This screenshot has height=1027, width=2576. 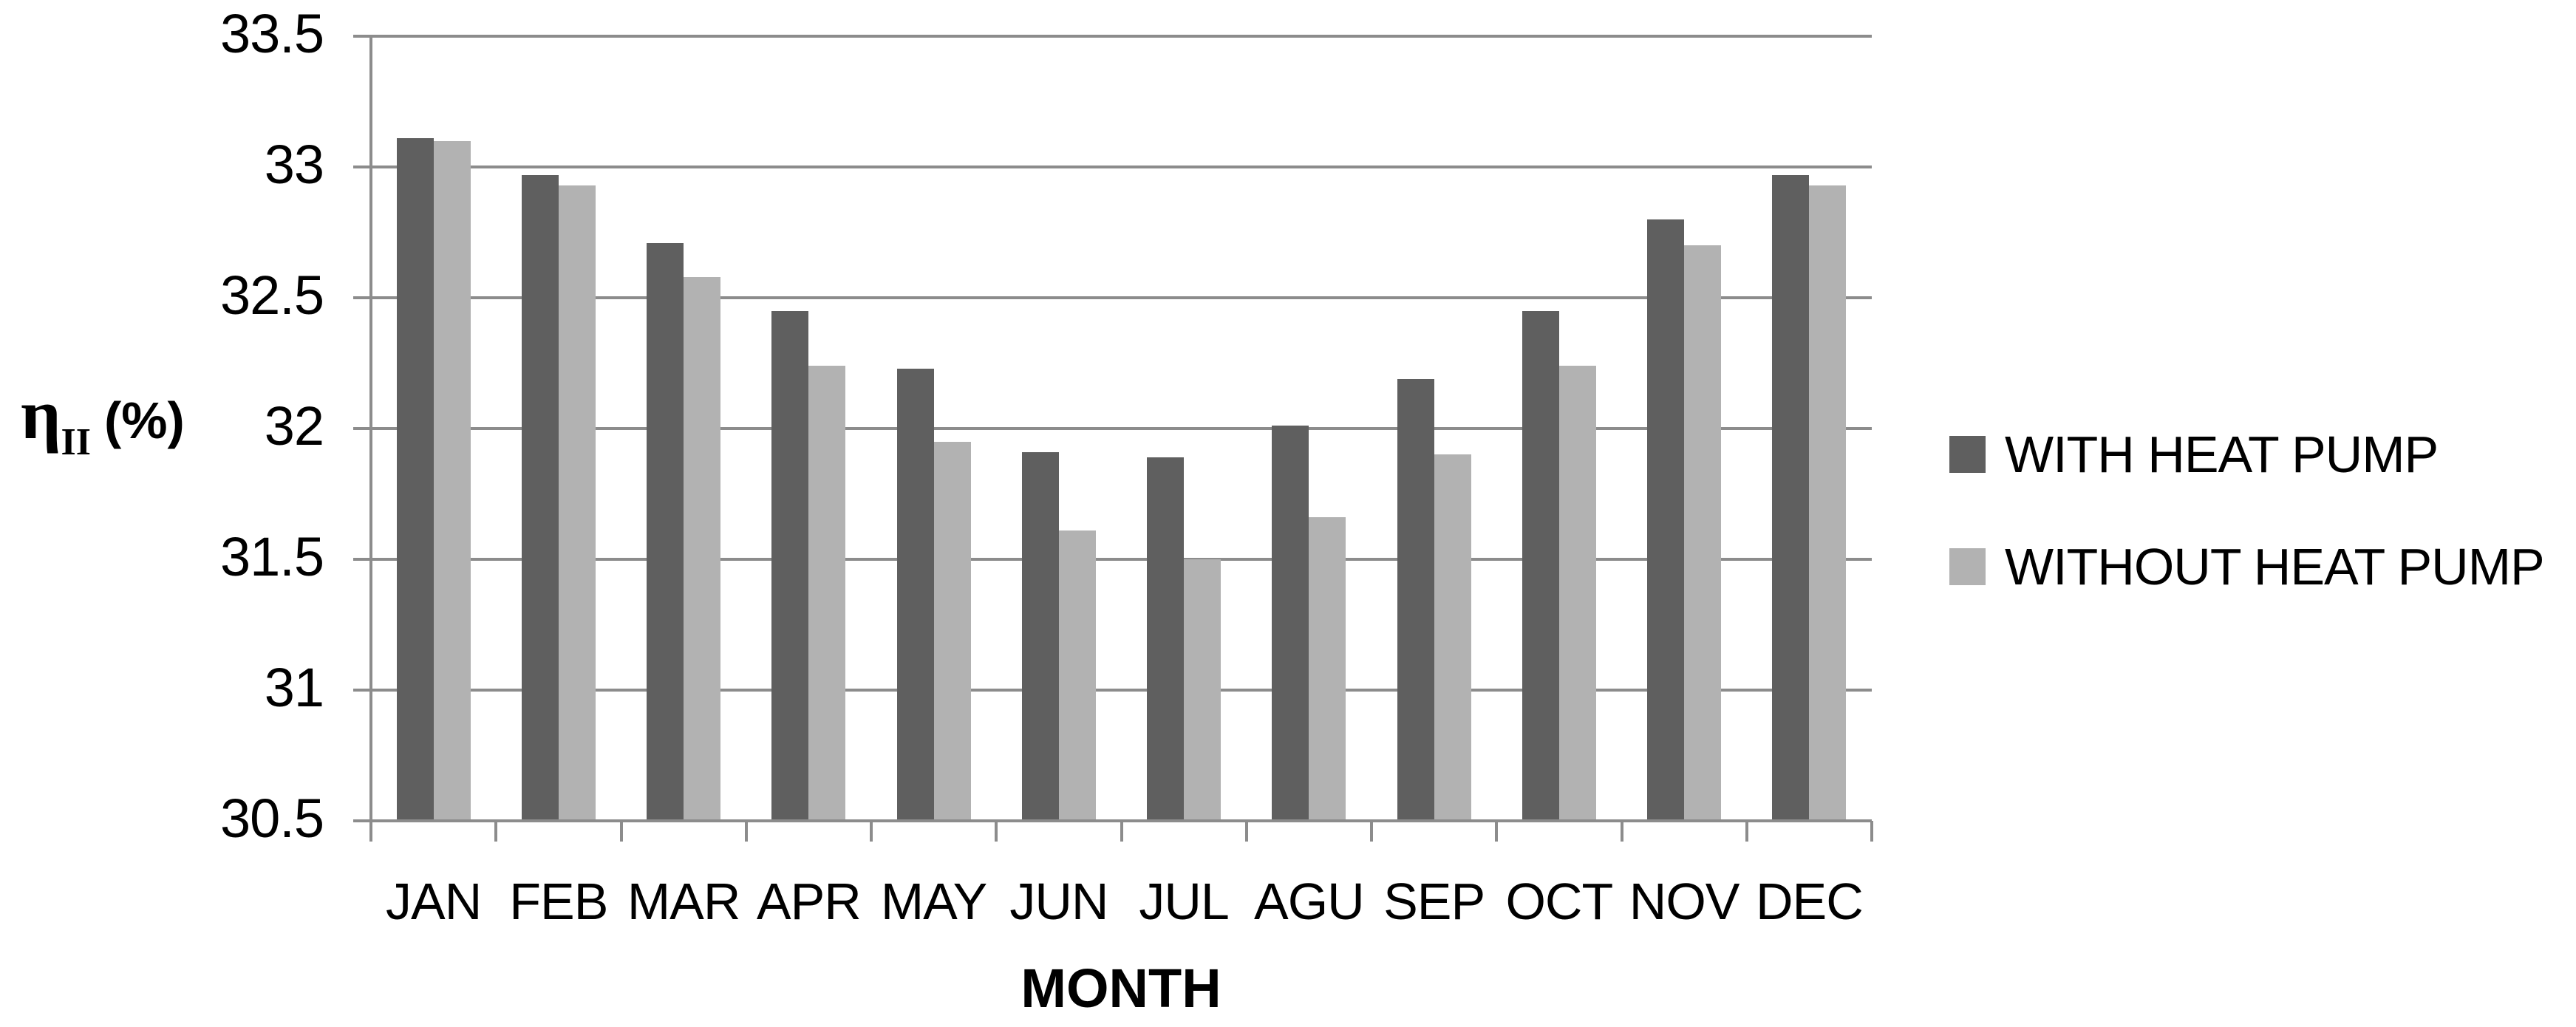 What do you see at coordinates (271, 296) in the screenshot?
I see `y-tick-label: 32.5` at bounding box center [271, 296].